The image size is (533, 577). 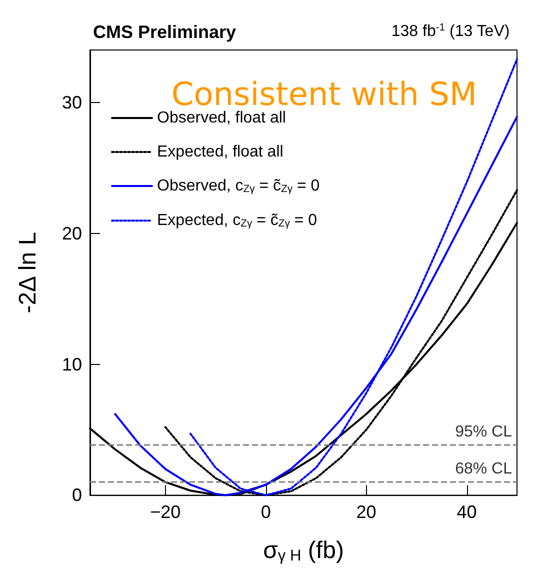 What do you see at coordinates (72, 364) in the screenshot?
I see `y-tick-label: 10` at bounding box center [72, 364].